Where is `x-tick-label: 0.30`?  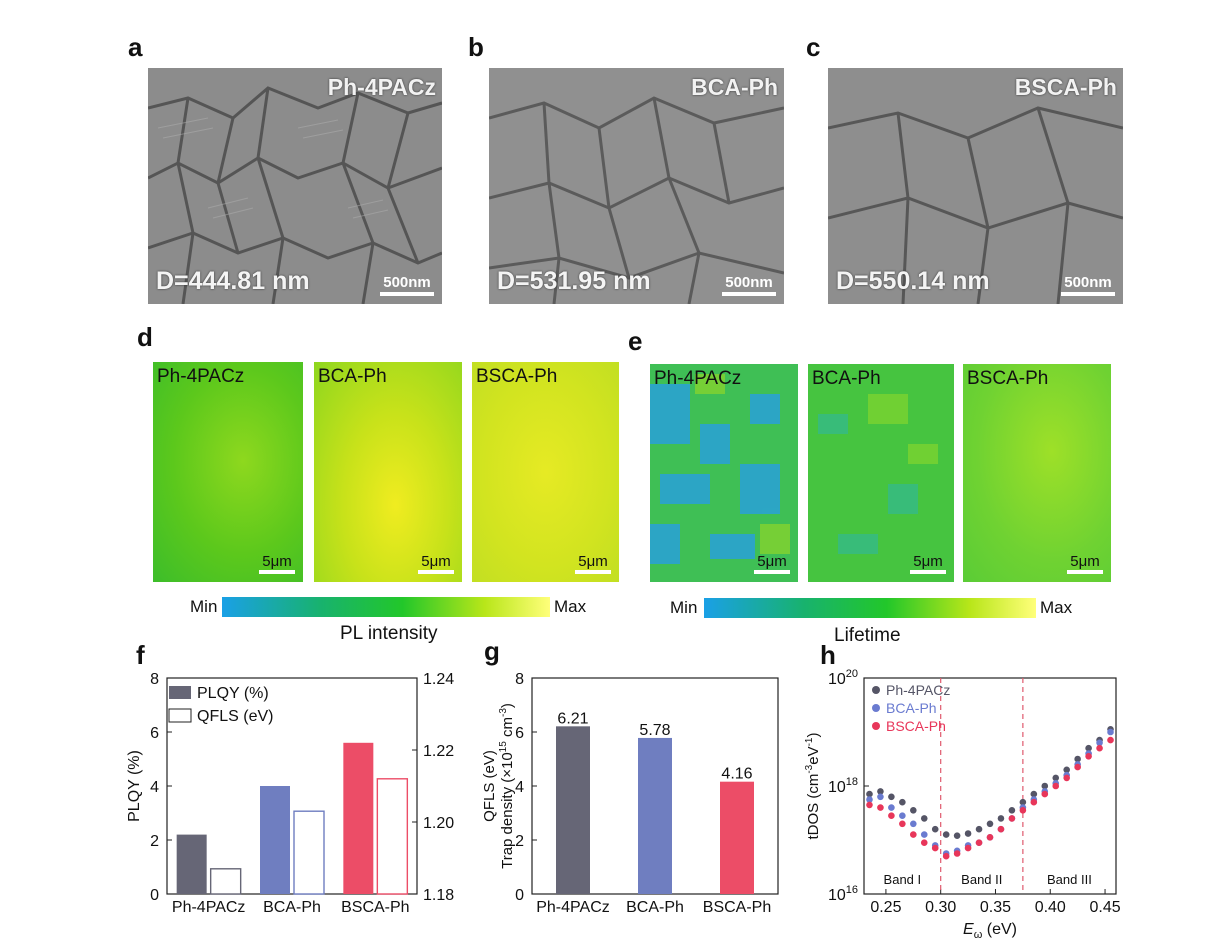
x-tick-label: 0.30 is located at coordinates (940, 907).